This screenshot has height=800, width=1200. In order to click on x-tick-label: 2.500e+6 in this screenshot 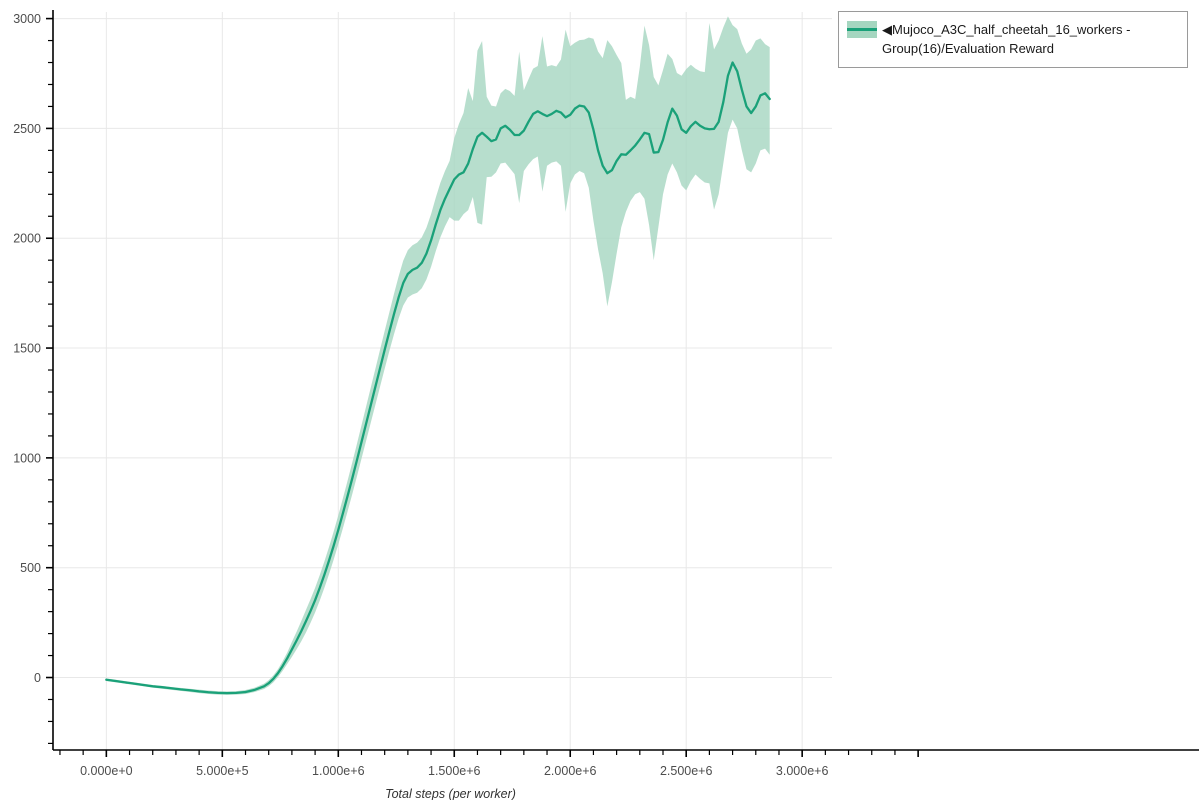, I will do `click(686, 771)`.